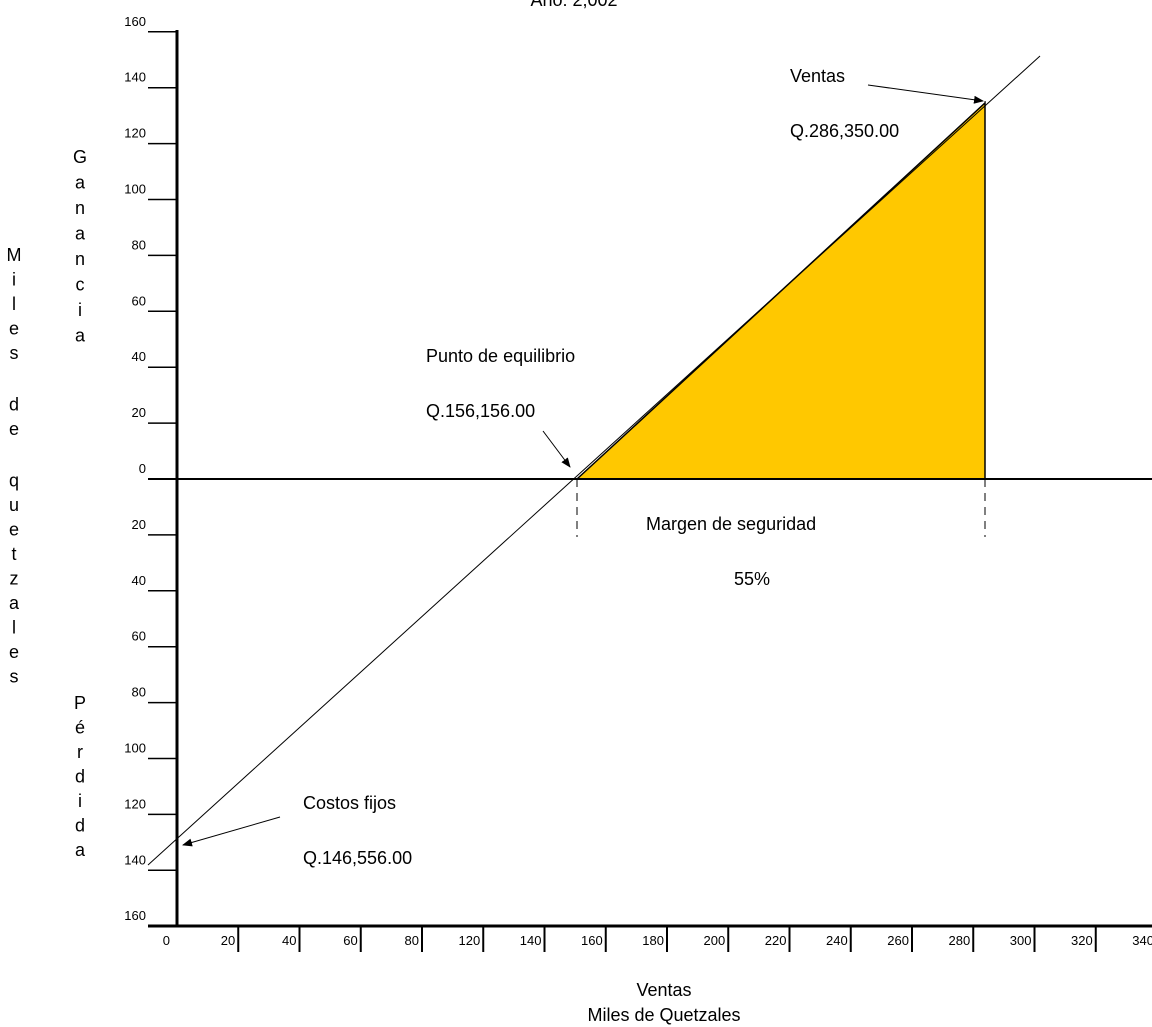 The image size is (1152, 1027). I want to click on sales-value: Q.286,350.00, so click(844, 131).